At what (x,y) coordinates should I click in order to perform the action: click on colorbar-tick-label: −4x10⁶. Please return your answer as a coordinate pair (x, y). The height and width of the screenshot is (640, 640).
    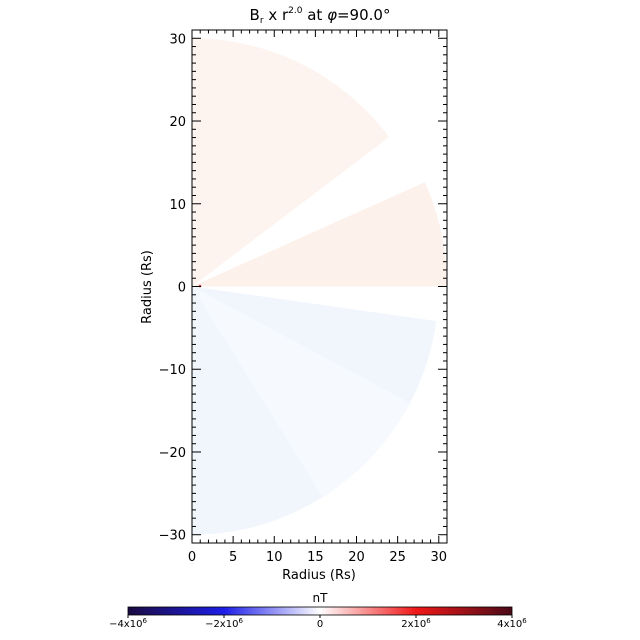
    Looking at the image, I should click on (128, 623).